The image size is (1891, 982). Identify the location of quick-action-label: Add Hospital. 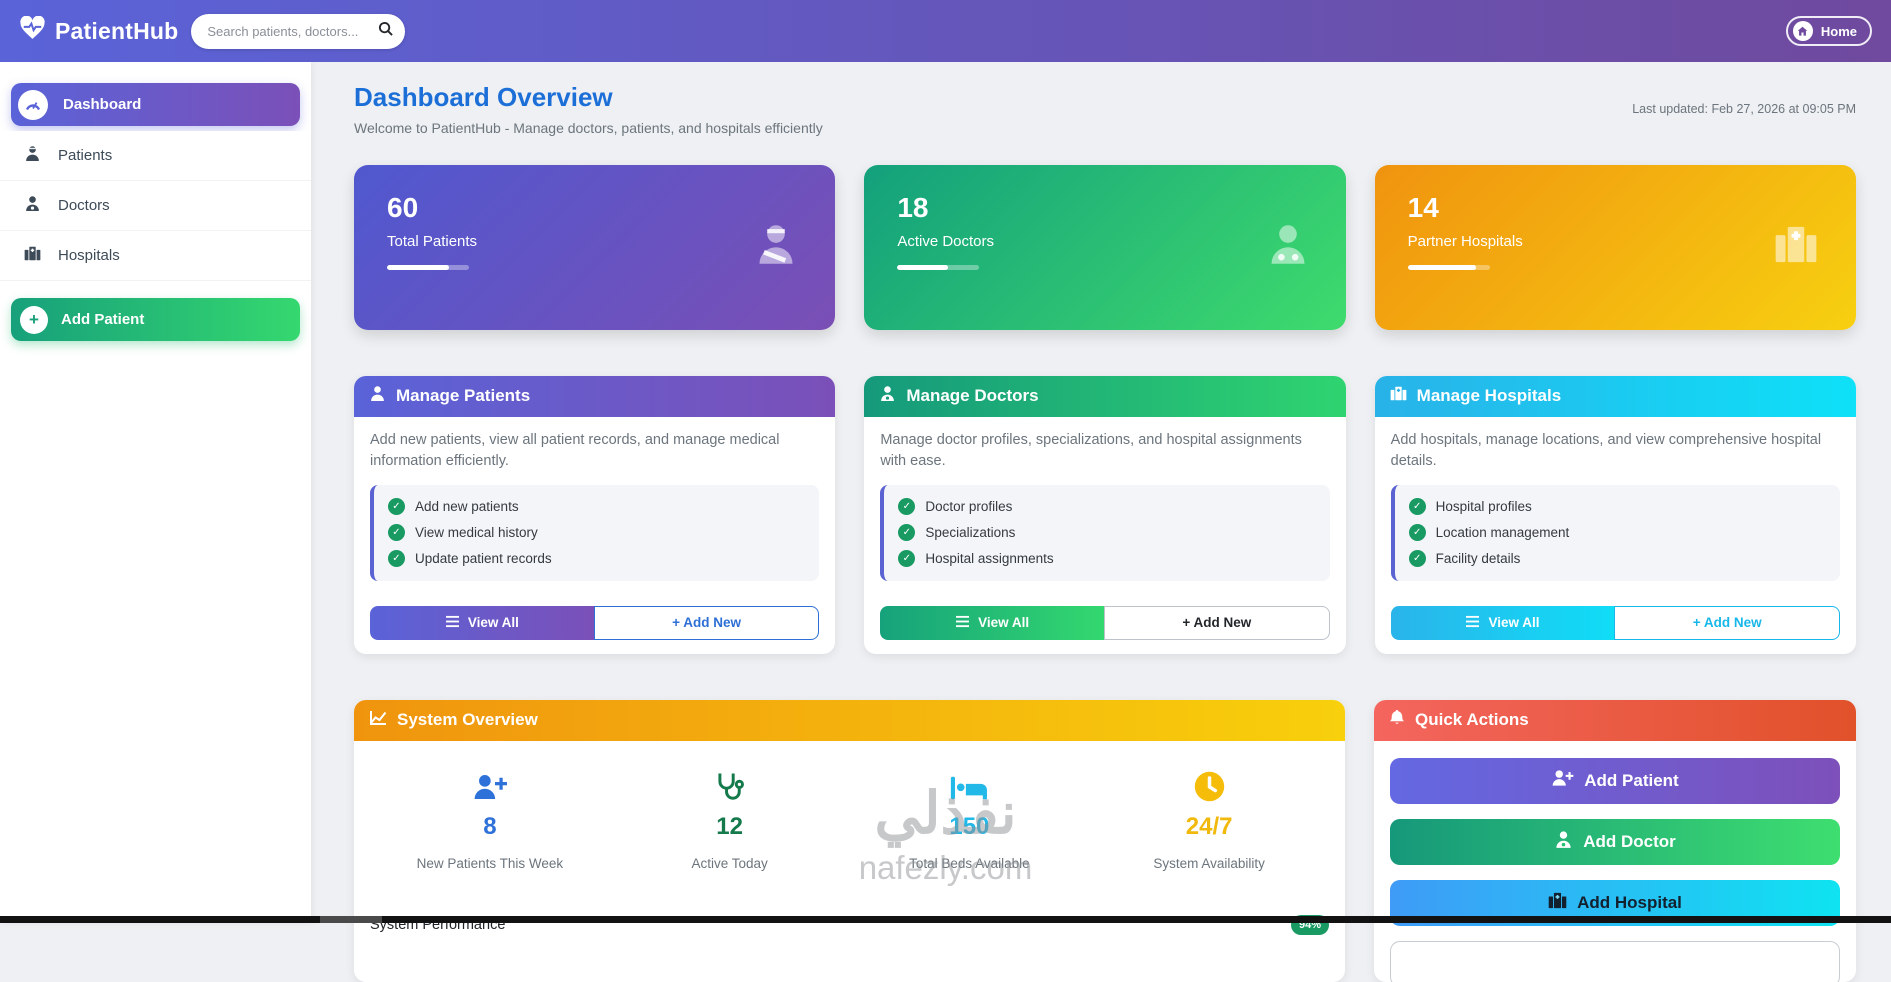
(1629, 902).